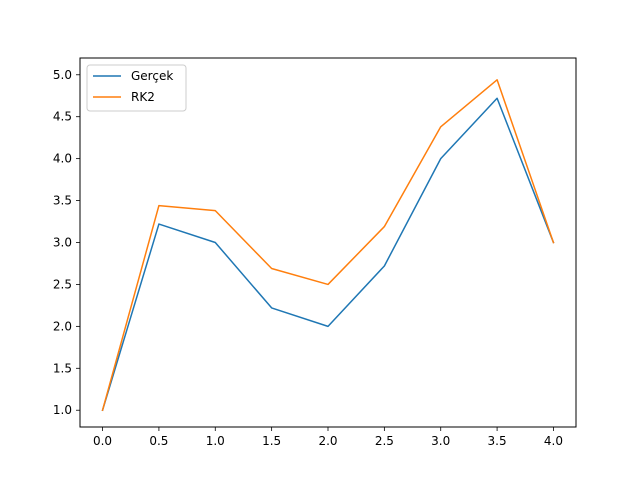  I want to click on y-tick-label: 4.0, so click(62, 159).